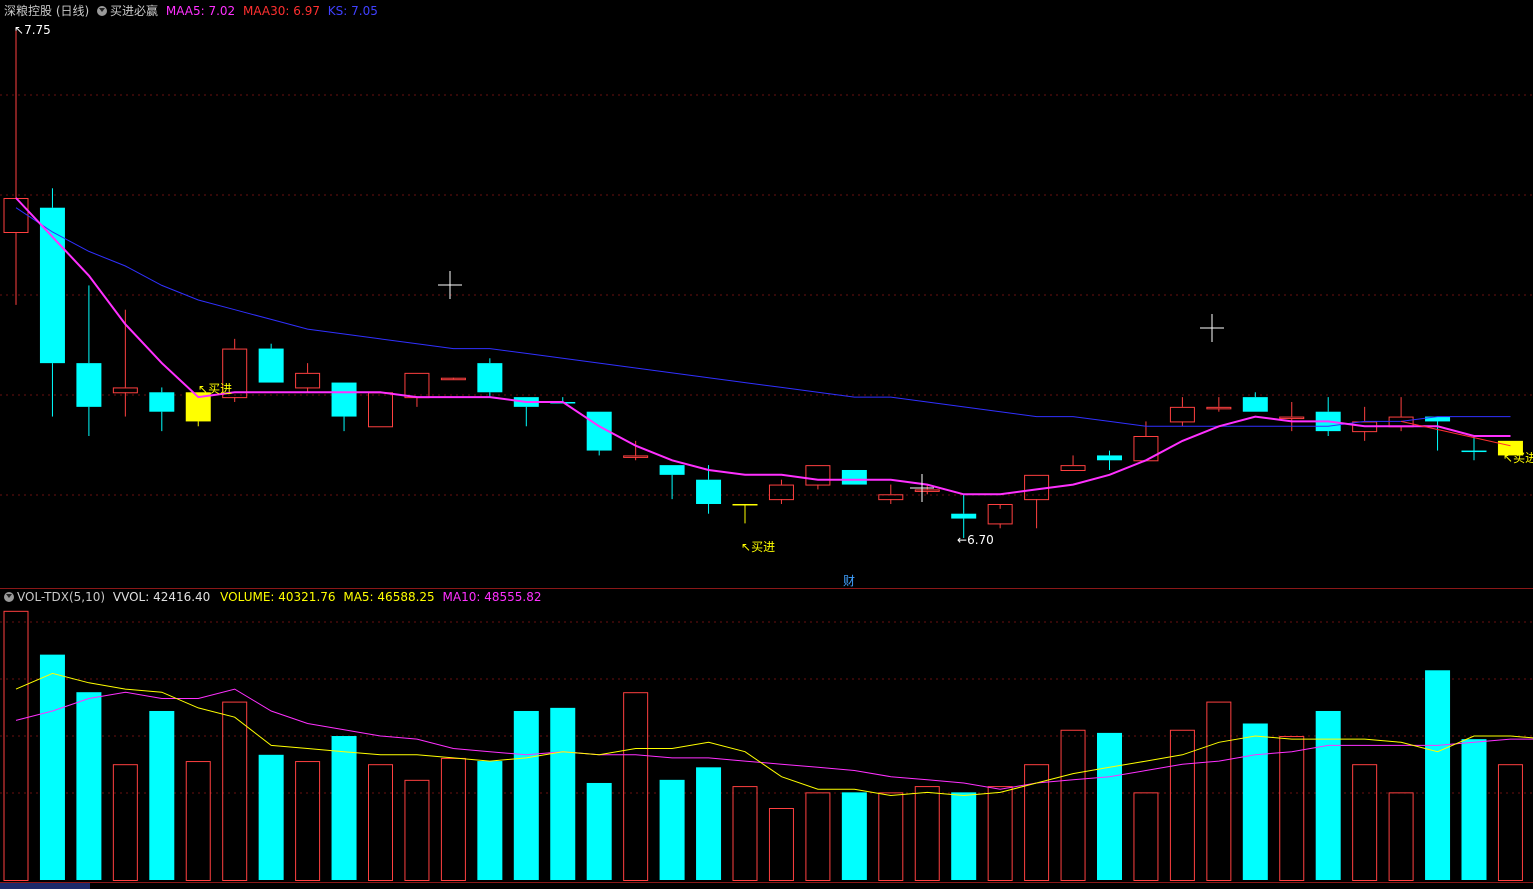  Describe the element at coordinates (849, 581) in the screenshot. I see `financial-report-marker: 财` at that location.